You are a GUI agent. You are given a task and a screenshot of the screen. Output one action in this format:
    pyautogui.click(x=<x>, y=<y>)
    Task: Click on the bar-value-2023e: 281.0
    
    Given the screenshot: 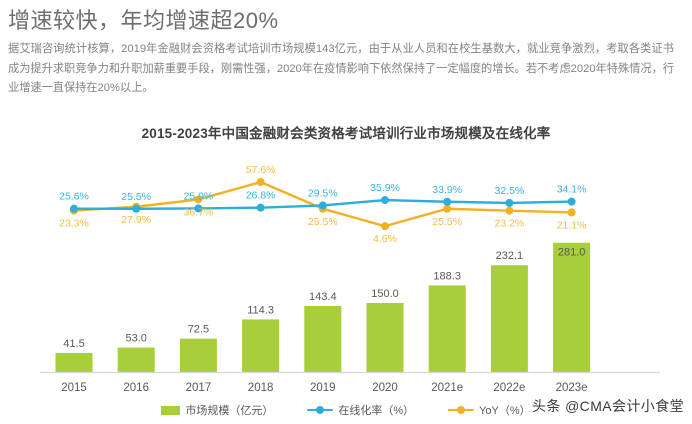 What is the action you would take?
    pyautogui.click(x=572, y=253)
    